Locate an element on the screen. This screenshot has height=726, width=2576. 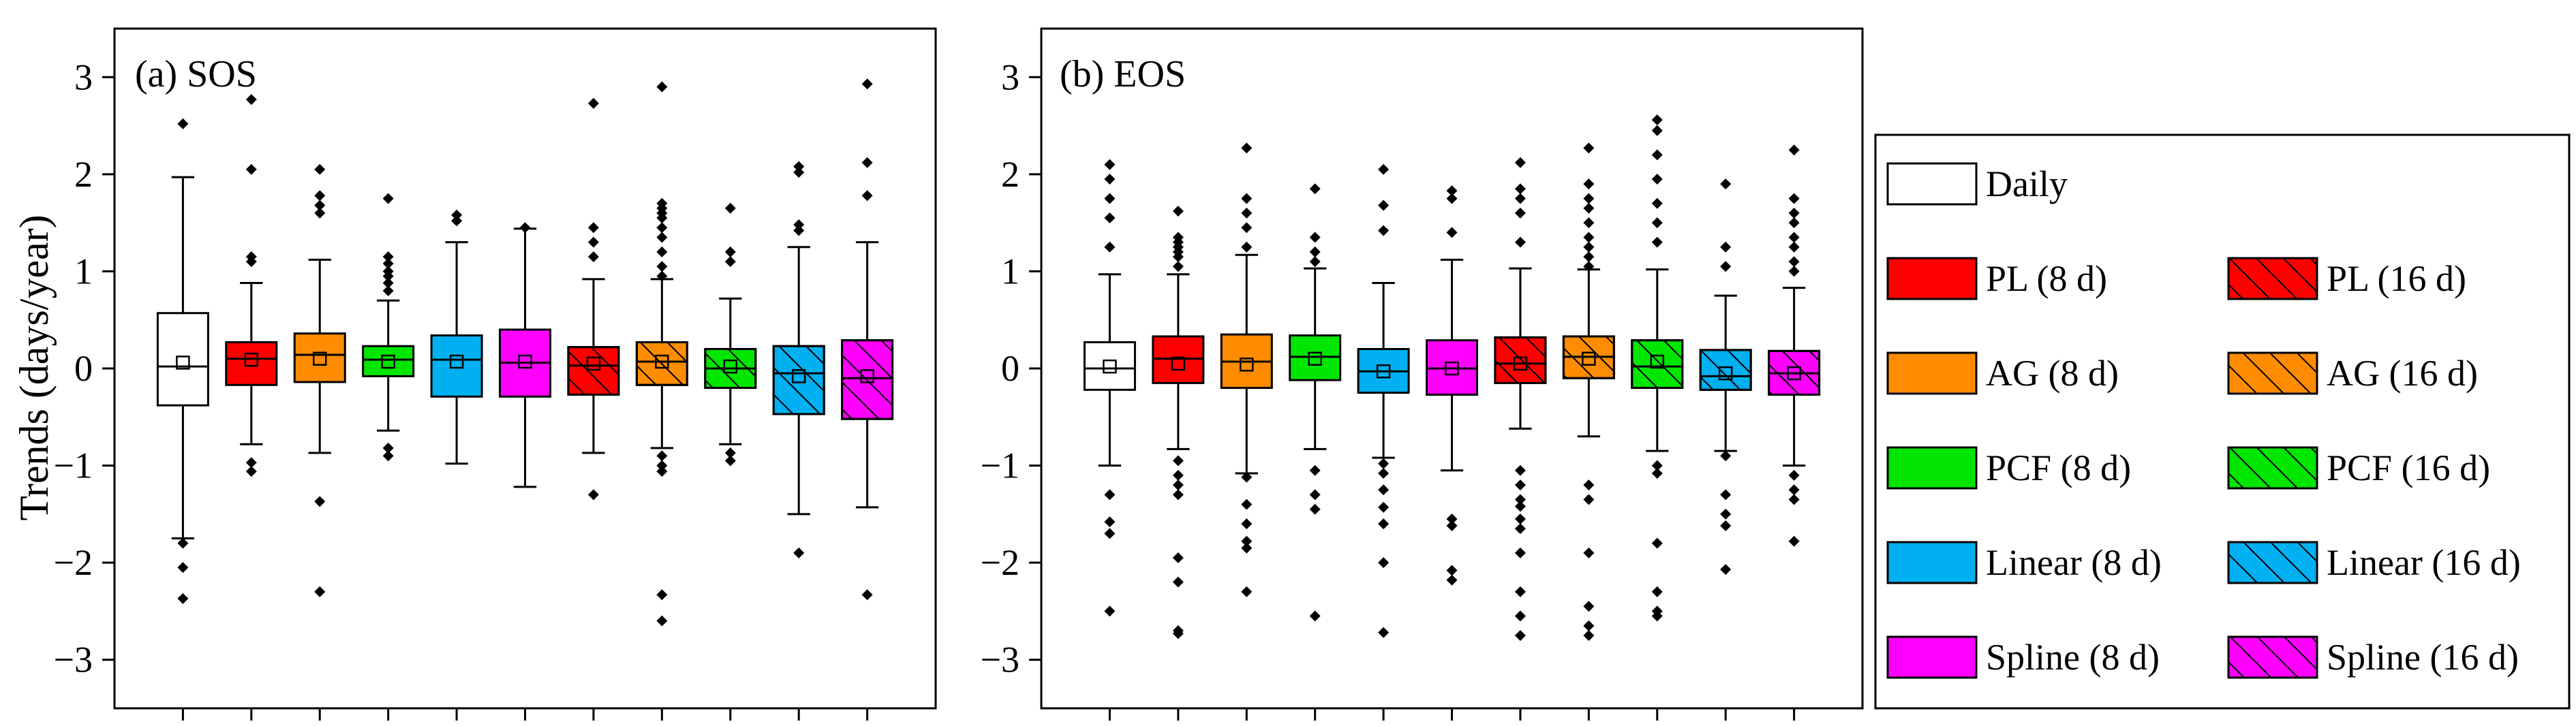
legend-item-pcf-16-d: PCF (16 d) is located at coordinates (2358, 468).